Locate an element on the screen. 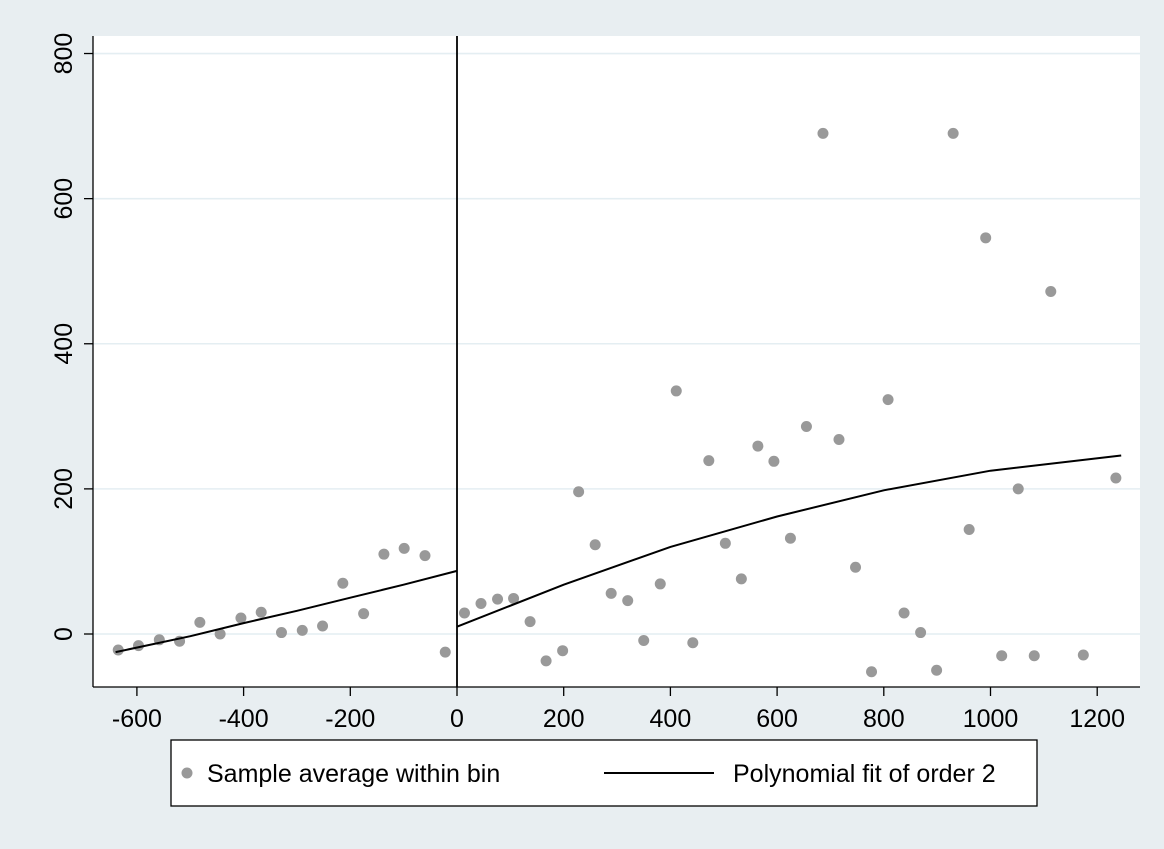 This screenshot has width=1164, height=849. x-tick-label: 600 is located at coordinates (777, 719).